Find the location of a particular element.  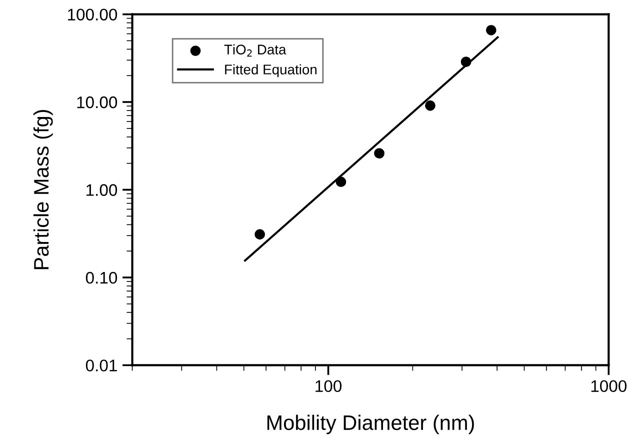

legend-label: TiO$_{2}$ Data is located at coordinates (255, 50).